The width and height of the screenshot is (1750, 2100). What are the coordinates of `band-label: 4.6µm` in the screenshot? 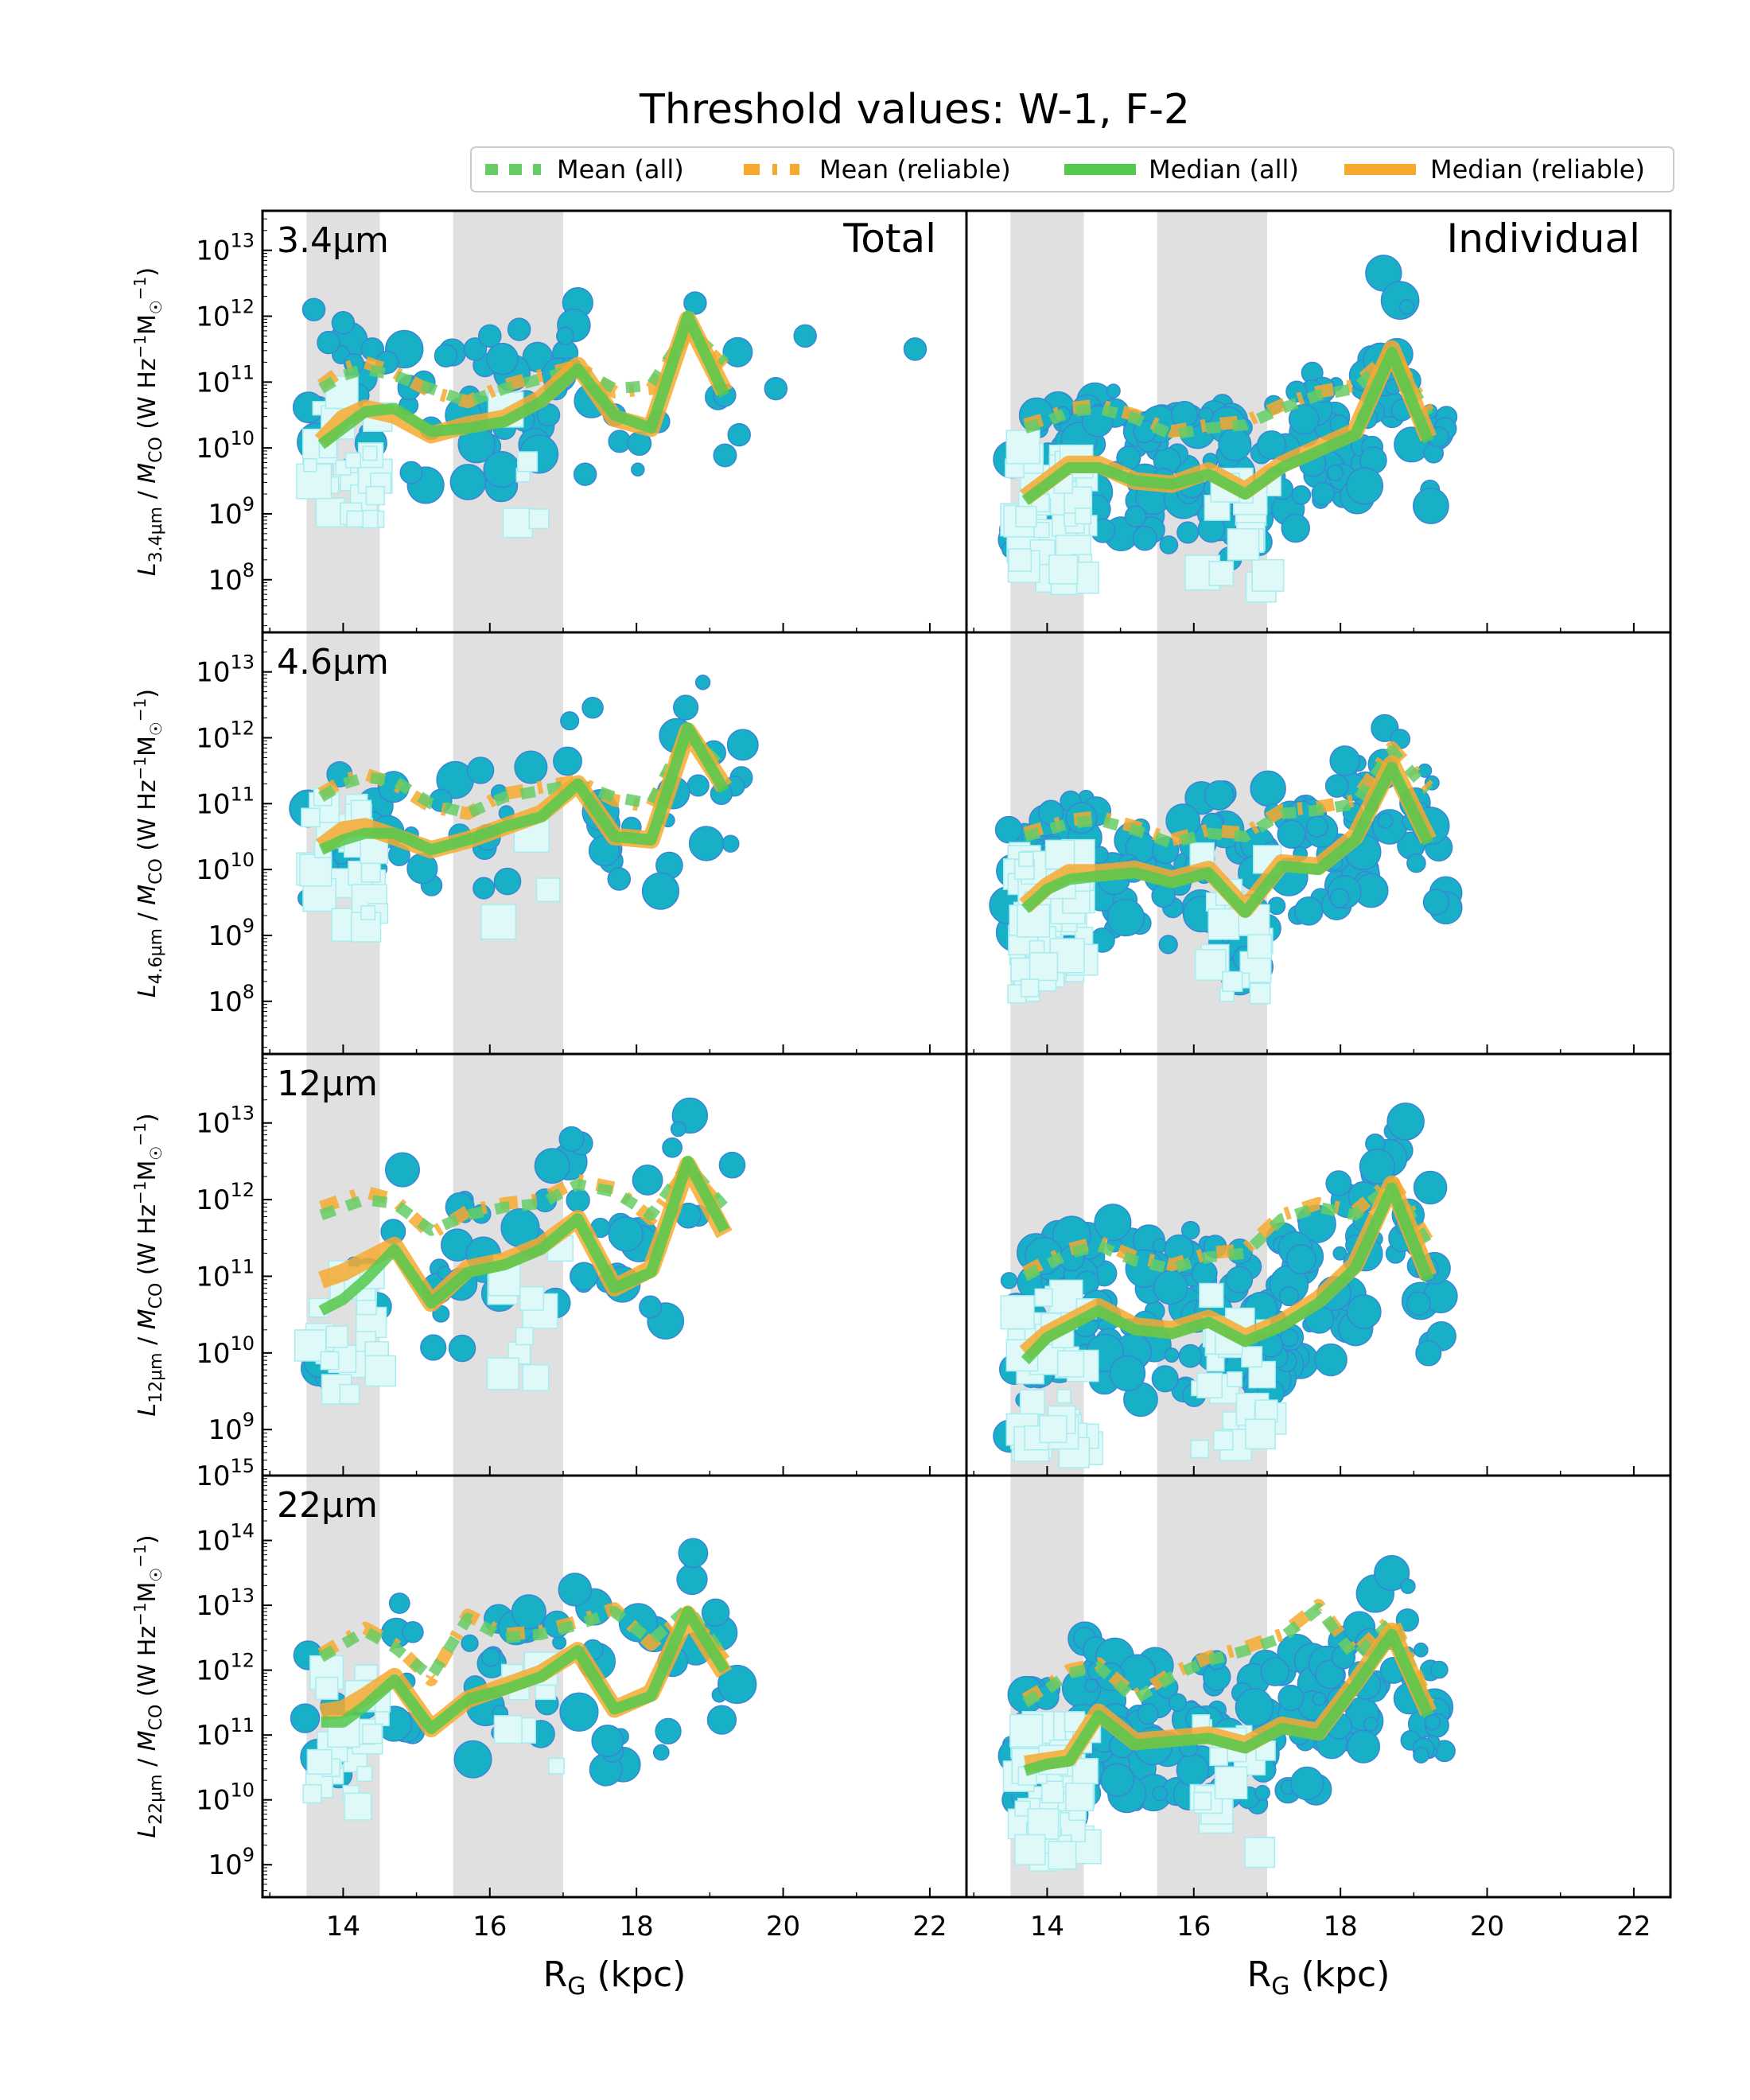 It's located at (333, 662).